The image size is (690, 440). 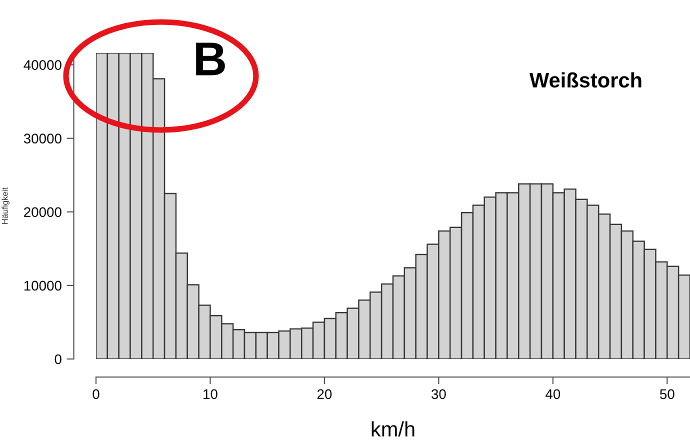 I want to click on x-tick-label: 50, so click(x=667, y=394).